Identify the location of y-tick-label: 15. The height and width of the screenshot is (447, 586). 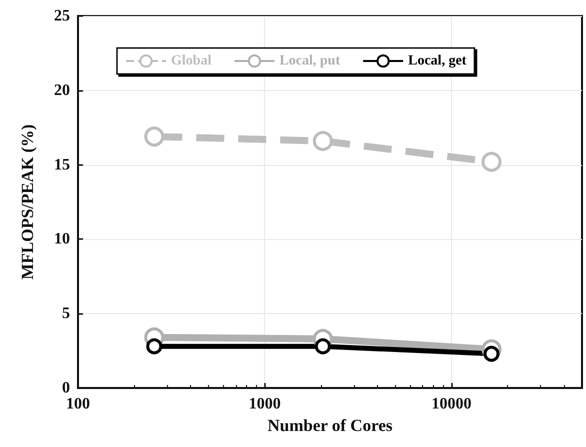
(62, 165).